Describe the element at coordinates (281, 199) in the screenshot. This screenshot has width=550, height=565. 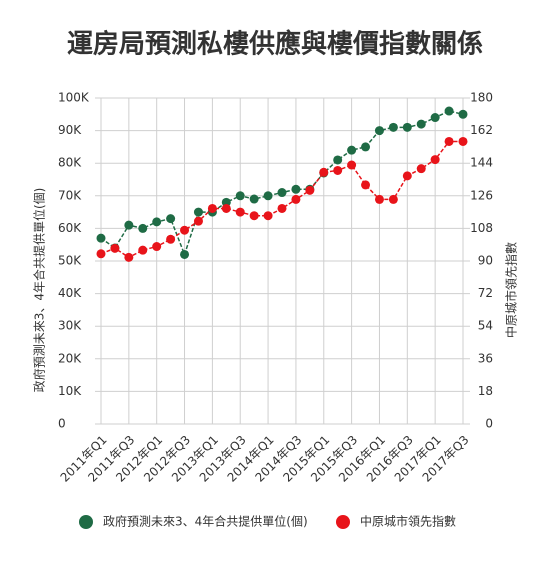
I see `series-line` at that location.